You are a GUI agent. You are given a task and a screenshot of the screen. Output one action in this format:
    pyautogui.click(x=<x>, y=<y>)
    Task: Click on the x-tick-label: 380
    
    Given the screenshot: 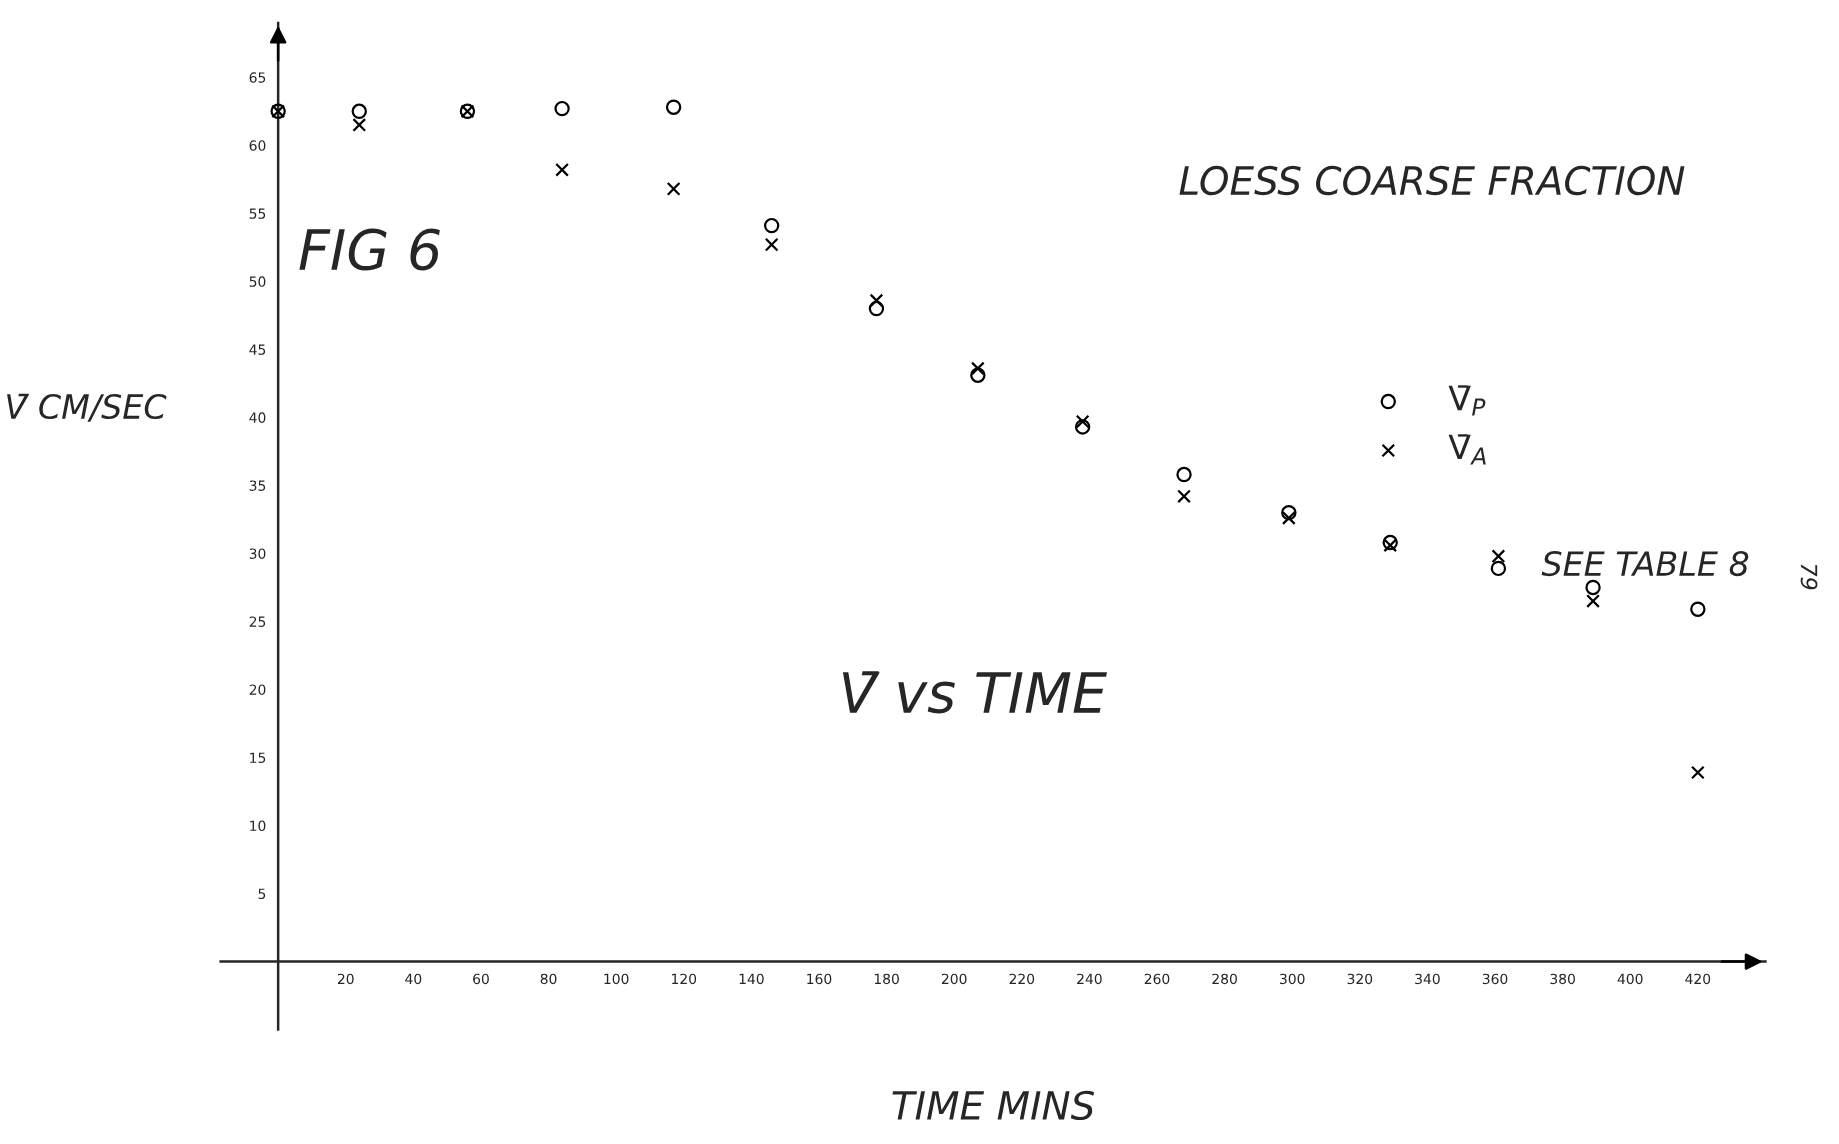 What is the action you would take?
    pyautogui.click(x=1562, y=979)
    